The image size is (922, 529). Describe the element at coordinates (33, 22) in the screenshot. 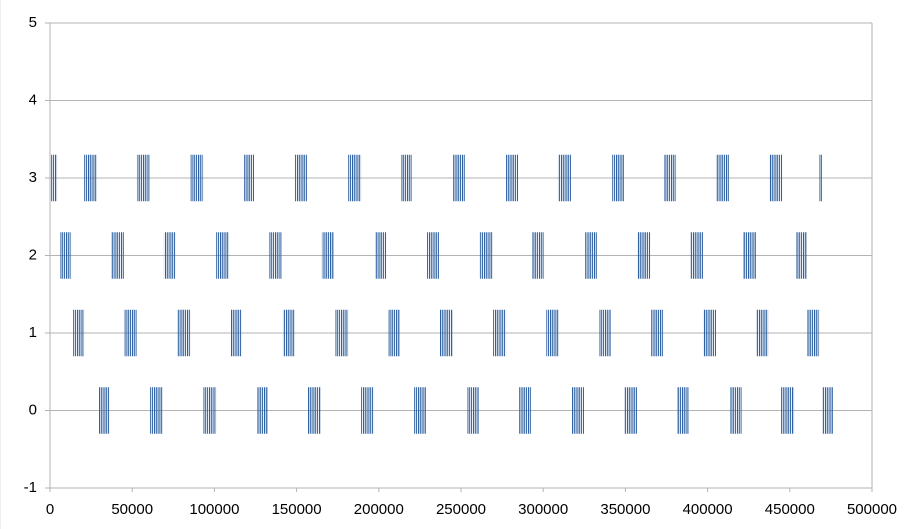

I see `y-tick-label: 5` at that location.